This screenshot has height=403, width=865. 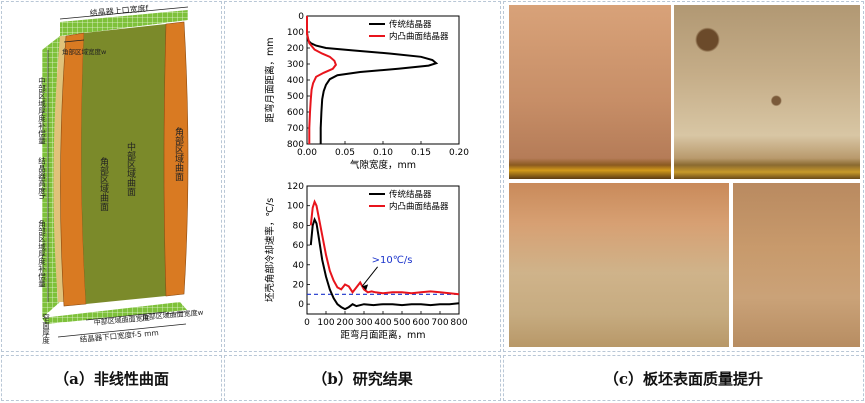 What do you see at coordinates (410, 24) in the screenshot?
I see `chart-0-legend-label-0: 传统结晶器` at bounding box center [410, 24].